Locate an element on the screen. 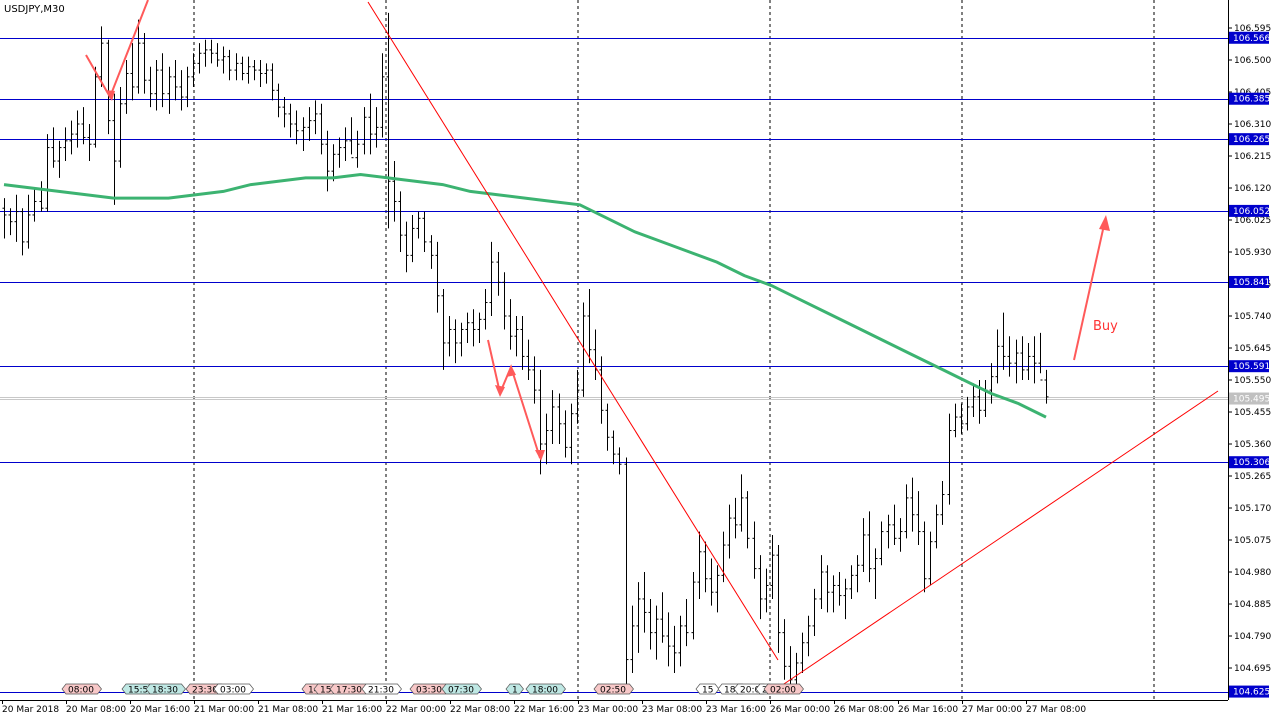  event-marker: 18:30 is located at coordinates (165, 689).